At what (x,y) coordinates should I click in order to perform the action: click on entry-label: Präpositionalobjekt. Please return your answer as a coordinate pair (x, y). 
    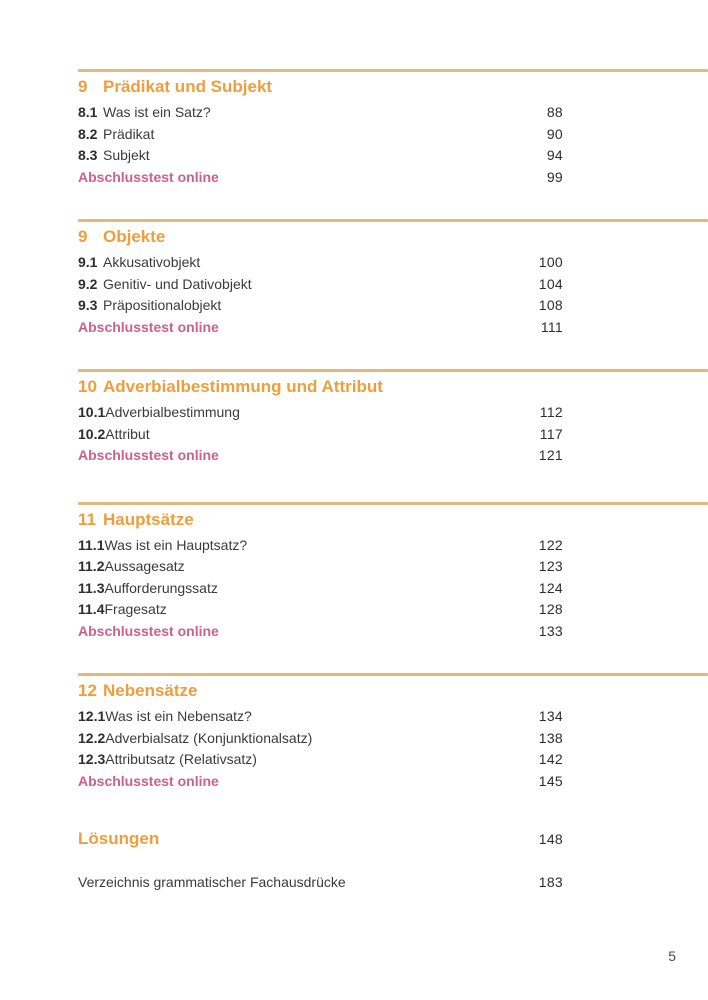
    Looking at the image, I should click on (162, 305).